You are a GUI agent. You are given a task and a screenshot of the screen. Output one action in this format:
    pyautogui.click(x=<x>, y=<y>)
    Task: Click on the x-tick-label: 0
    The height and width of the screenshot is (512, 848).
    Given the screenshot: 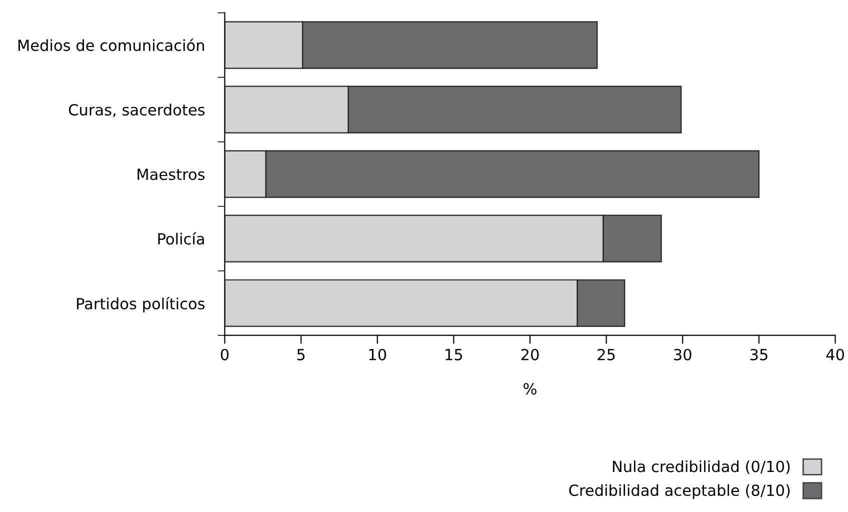 What is the action you would take?
    pyautogui.click(x=224, y=354)
    